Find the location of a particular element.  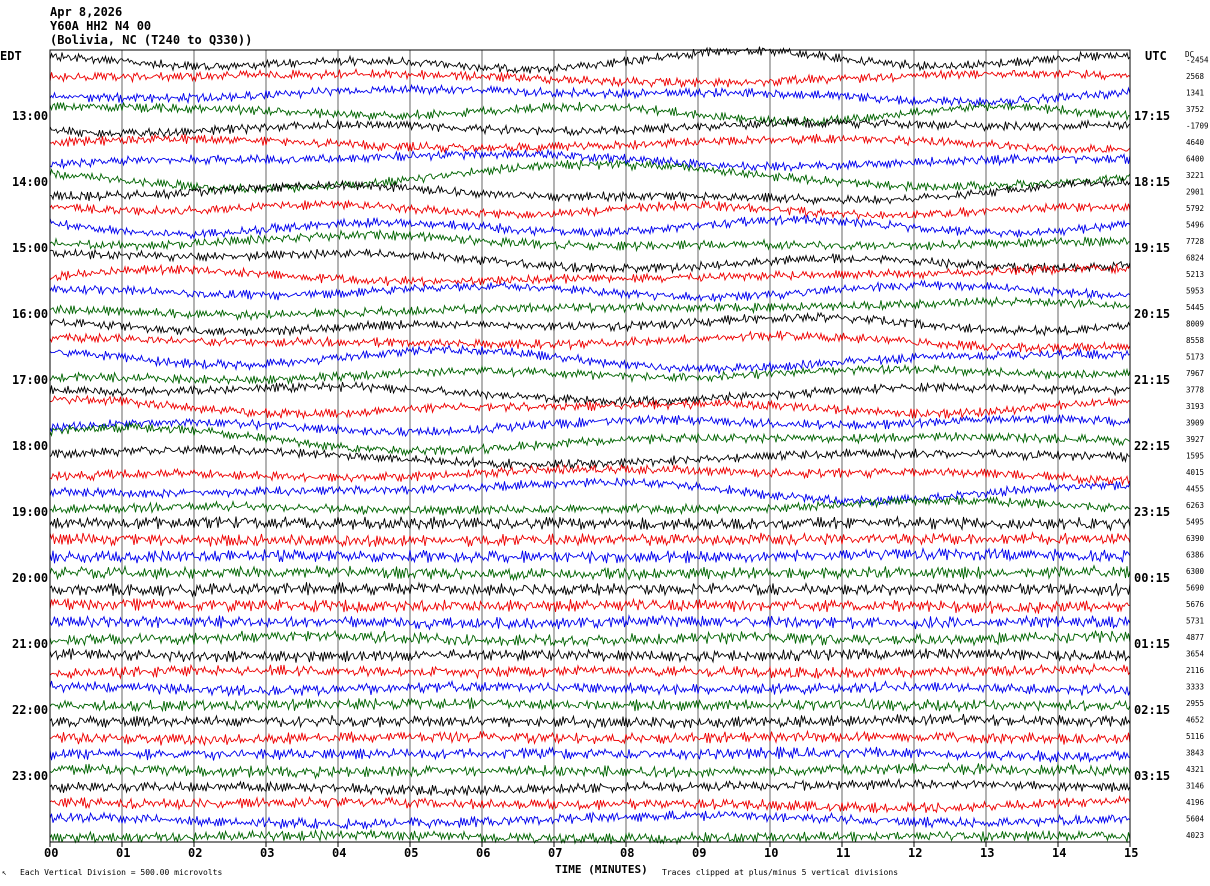

dc-value: -1709 is located at coordinates (1197, 125).